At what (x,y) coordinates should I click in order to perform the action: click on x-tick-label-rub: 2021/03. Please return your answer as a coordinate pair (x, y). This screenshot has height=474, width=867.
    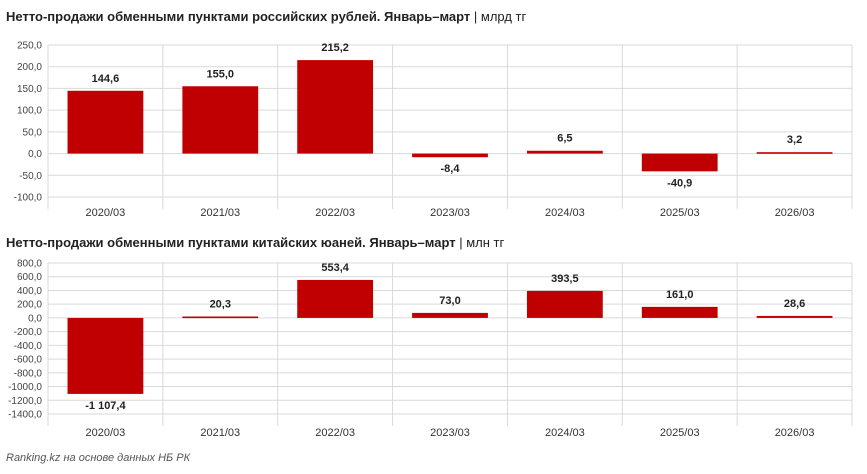
    Looking at the image, I should click on (220, 213).